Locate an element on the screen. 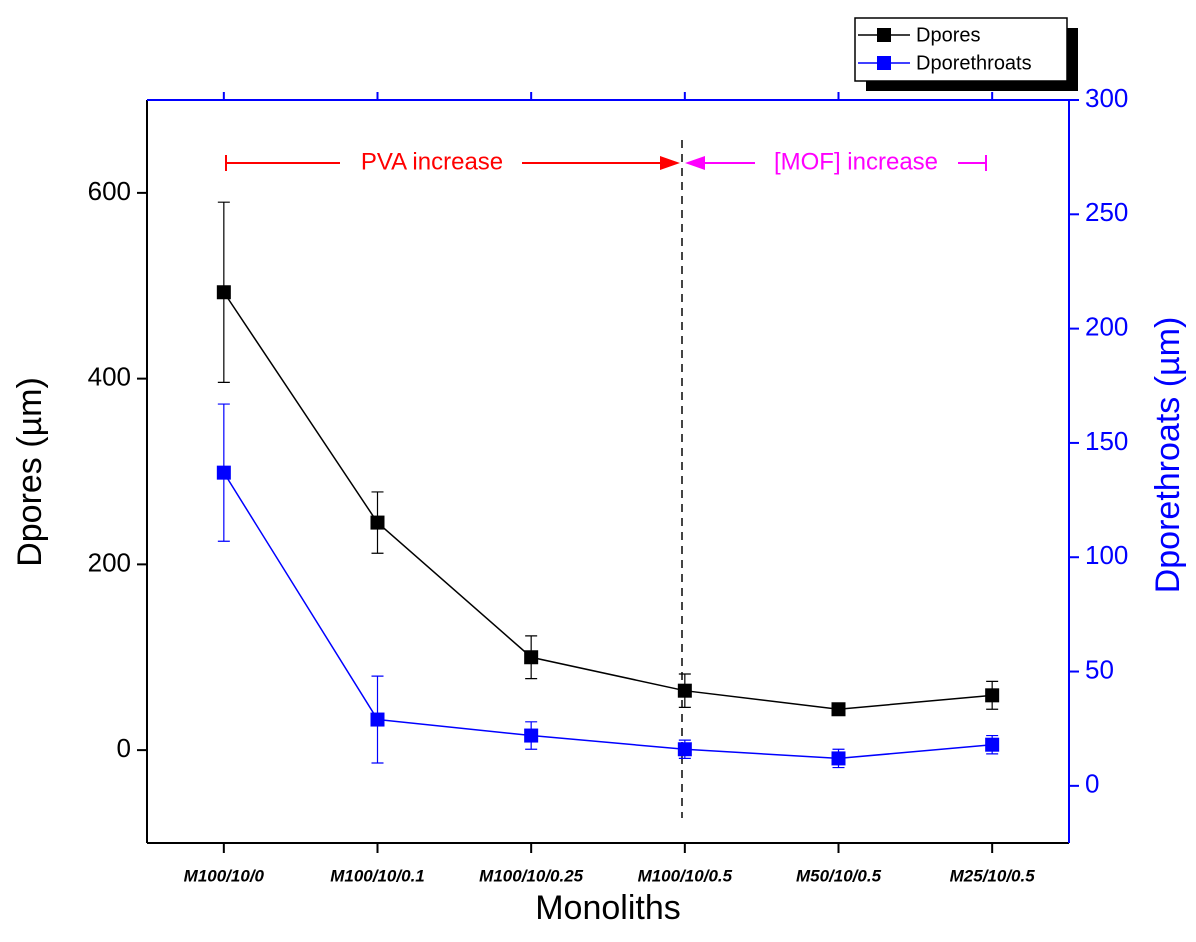 The width and height of the screenshot is (1196, 942). y-axis-title: Dpores (µm) is located at coordinates (30, 472).